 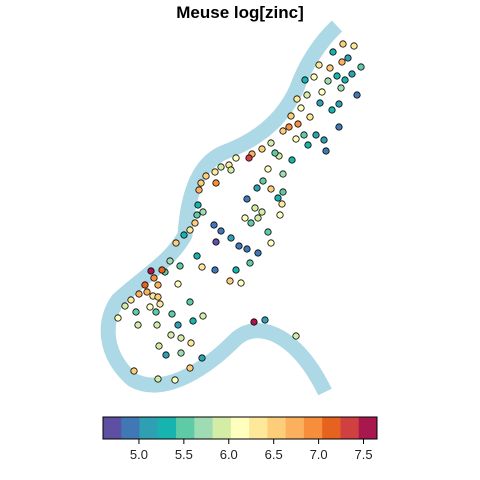 I want to click on legend-tick-label: 7.5, so click(x=363, y=454).